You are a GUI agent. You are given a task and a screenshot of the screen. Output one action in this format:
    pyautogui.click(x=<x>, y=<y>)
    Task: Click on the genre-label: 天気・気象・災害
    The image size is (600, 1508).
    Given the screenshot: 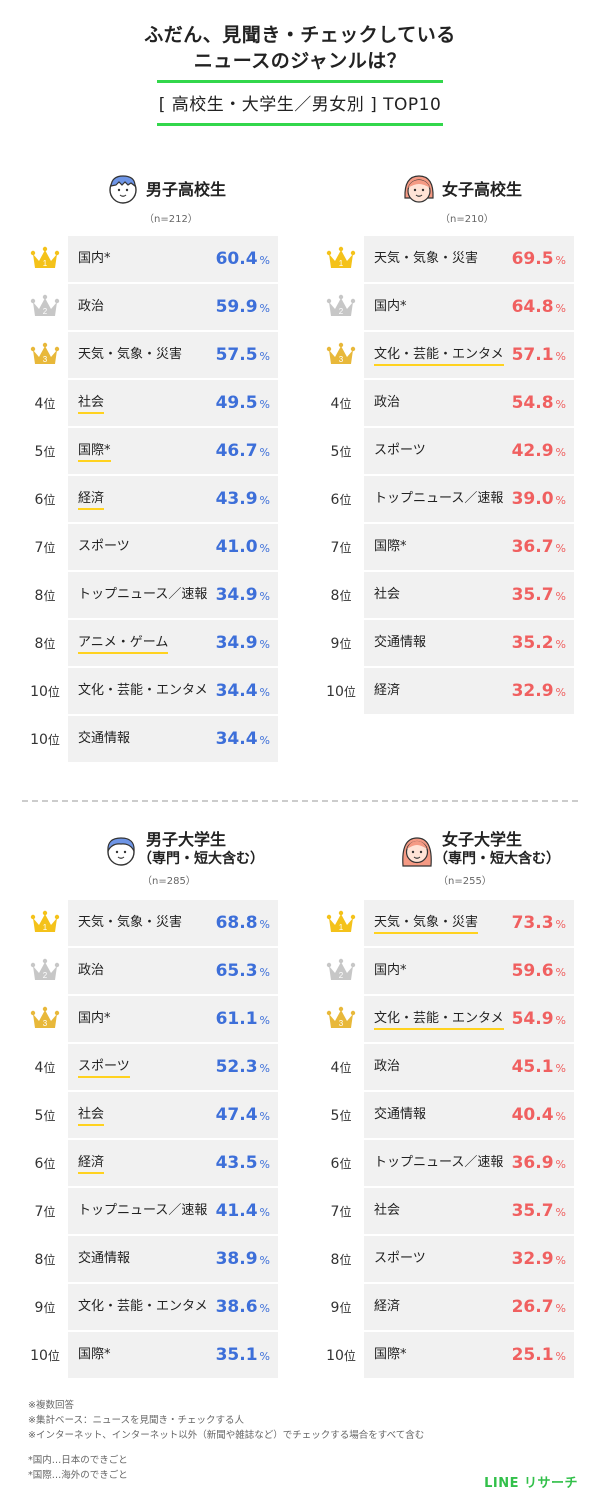 What is the action you would take?
    pyautogui.click(x=130, y=922)
    